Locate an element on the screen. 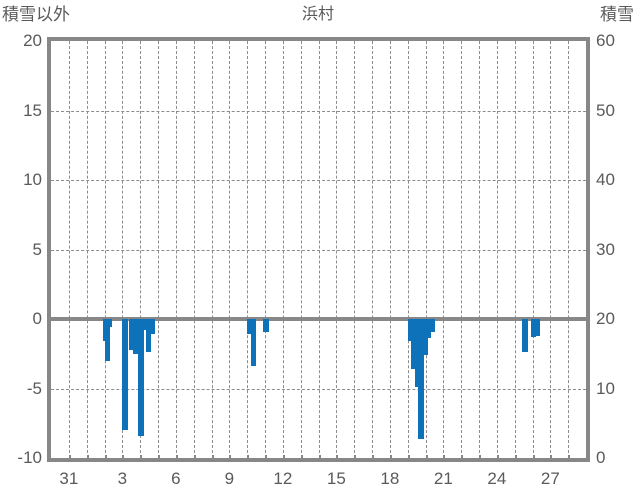 The height and width of the screenshot is (501, 636). x-axis-ticks is located at coordinates (318, 462).